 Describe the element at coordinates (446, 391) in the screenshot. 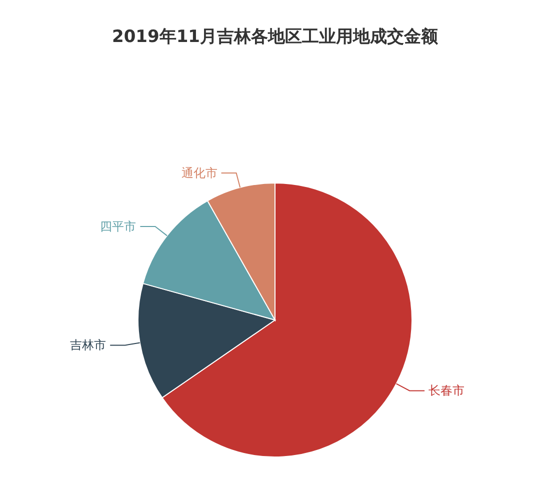

I see `slice-label: 长春市` at that location.